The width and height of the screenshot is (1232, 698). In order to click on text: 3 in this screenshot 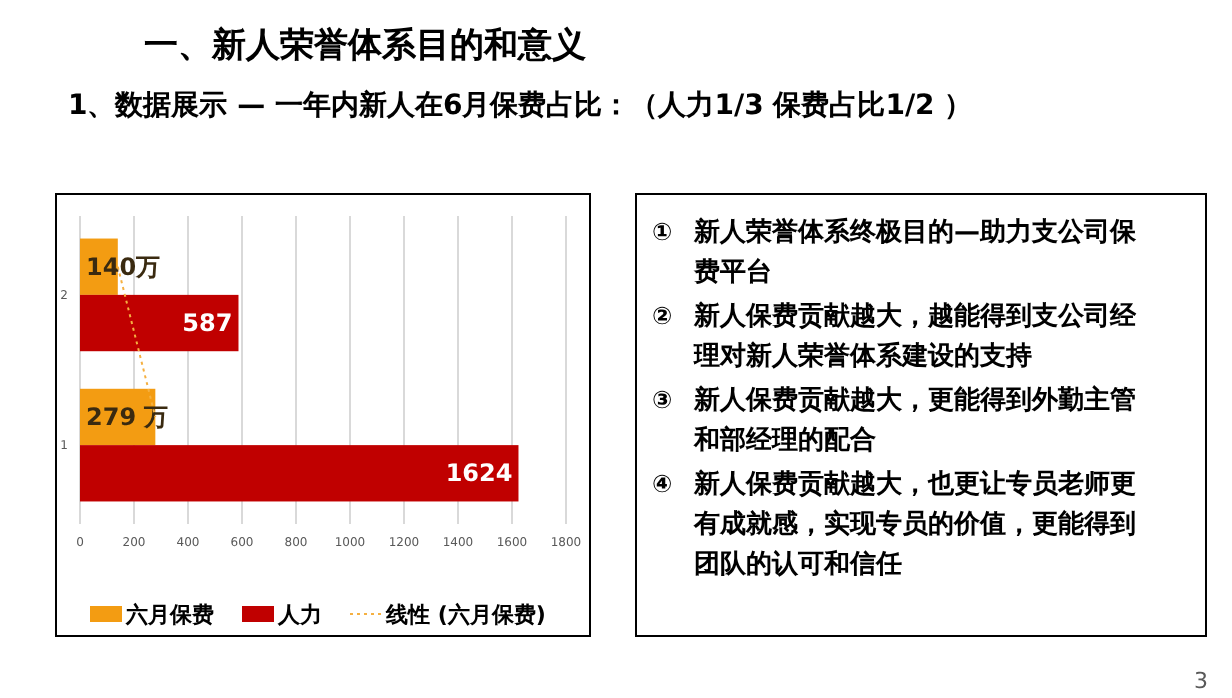, I will do `click(1201, 681)`.